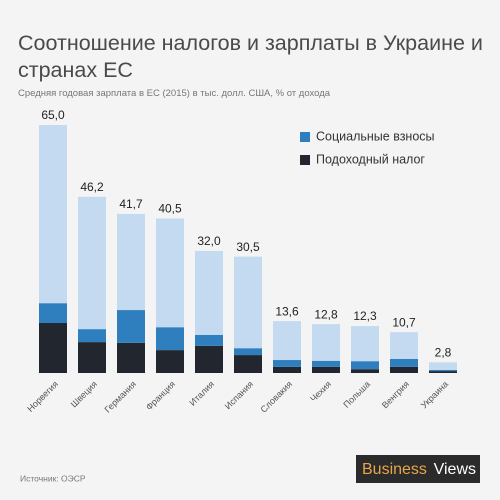  I want to click on x-tick-label: Франция, so click(160, 395).